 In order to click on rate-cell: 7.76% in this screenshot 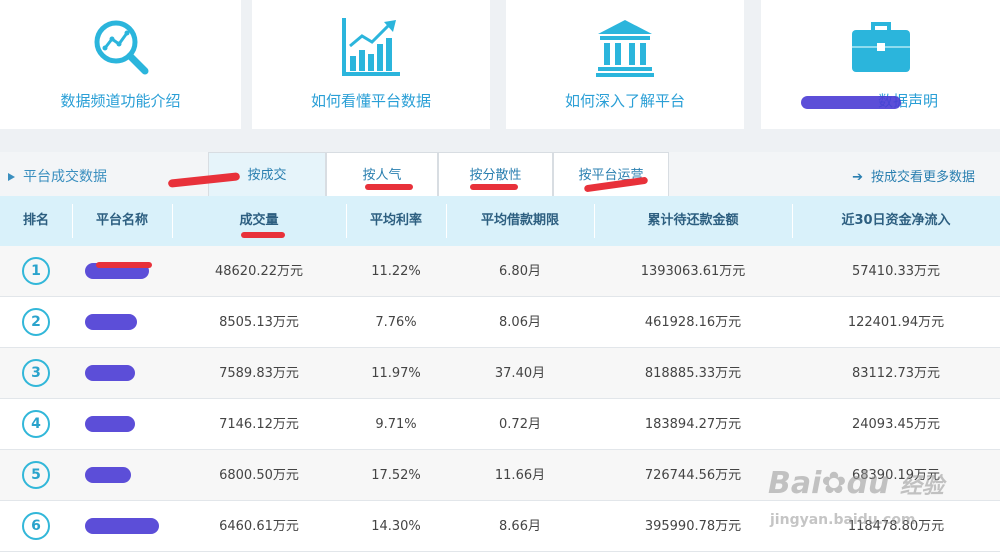, I will do `click(396, 322)`.